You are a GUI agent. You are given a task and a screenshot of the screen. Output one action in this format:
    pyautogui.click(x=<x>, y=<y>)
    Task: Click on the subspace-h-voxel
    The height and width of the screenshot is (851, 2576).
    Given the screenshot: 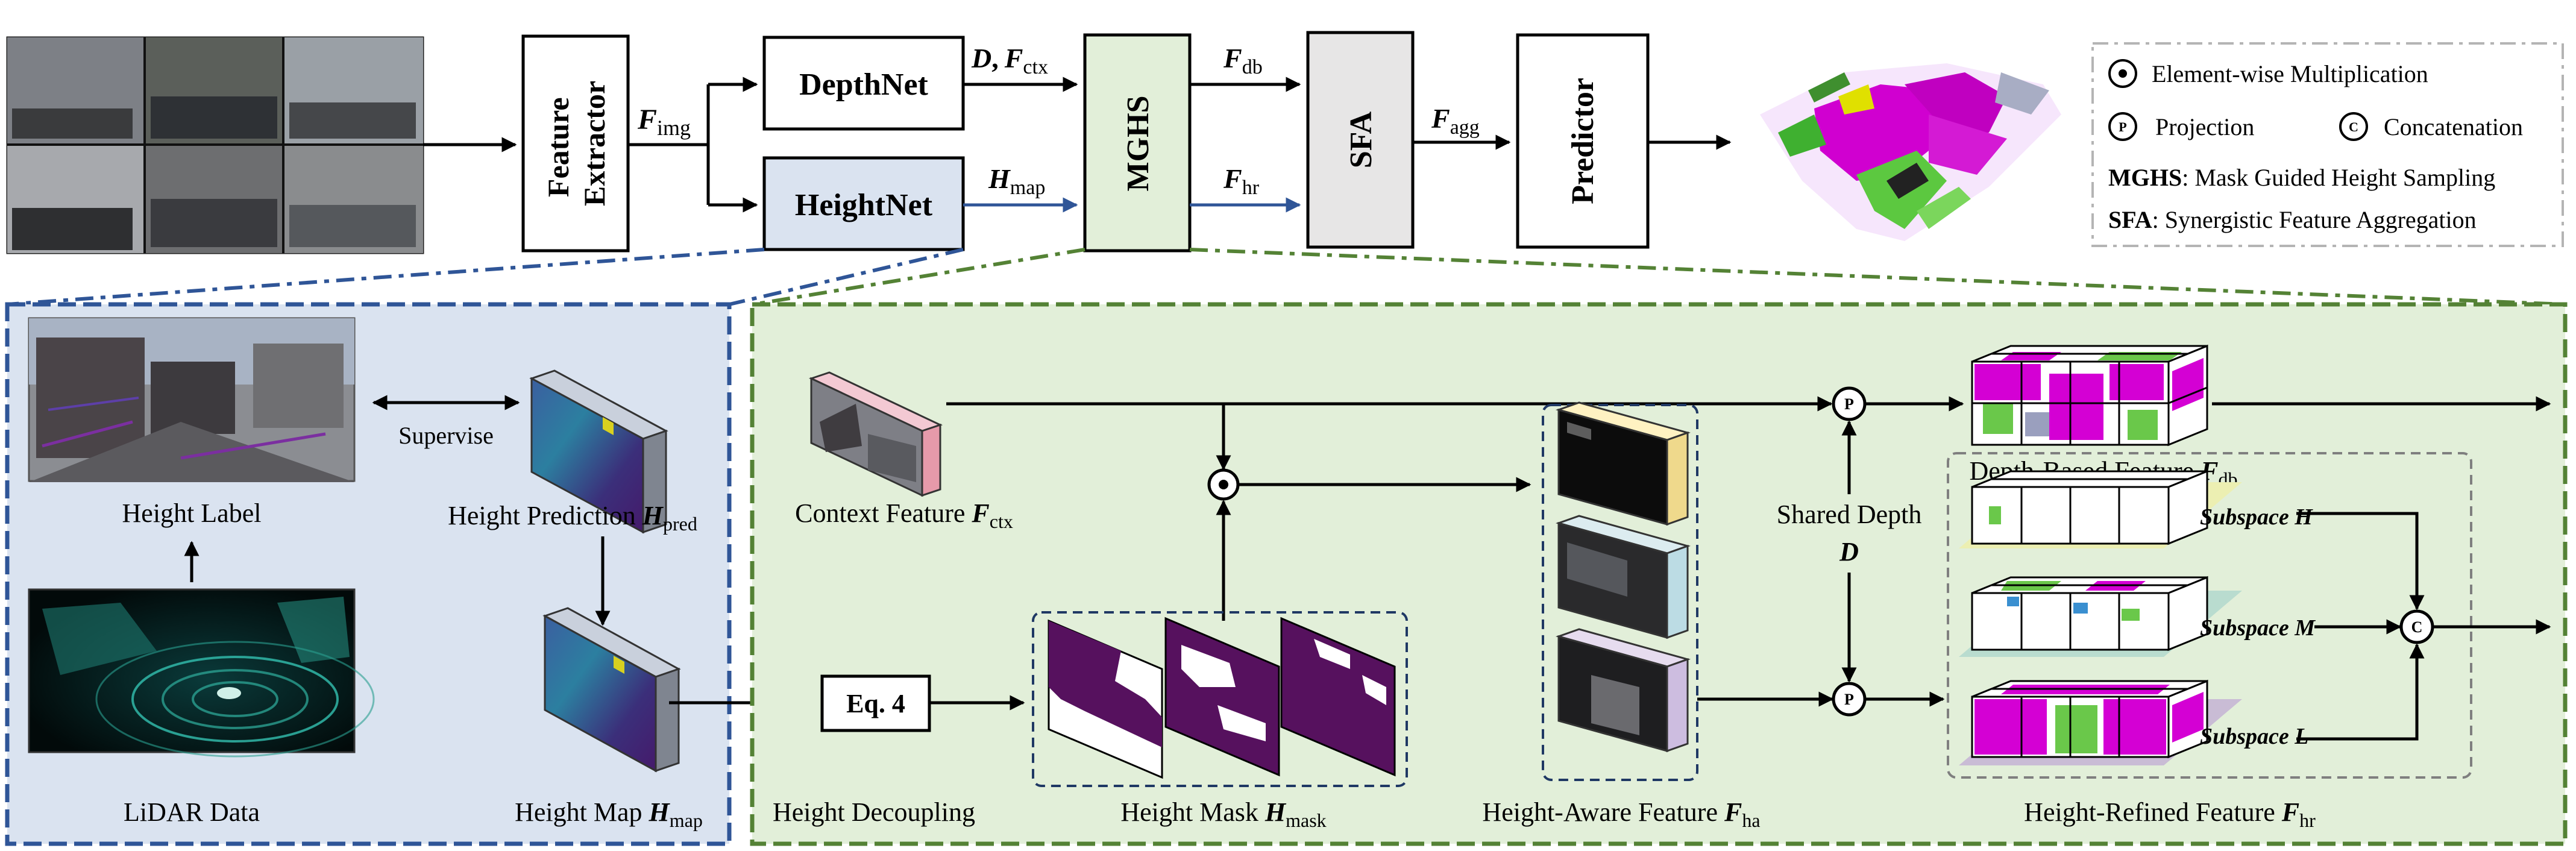 What is the action you would take?
    pyautogui.click(x=2089, y=507)
    